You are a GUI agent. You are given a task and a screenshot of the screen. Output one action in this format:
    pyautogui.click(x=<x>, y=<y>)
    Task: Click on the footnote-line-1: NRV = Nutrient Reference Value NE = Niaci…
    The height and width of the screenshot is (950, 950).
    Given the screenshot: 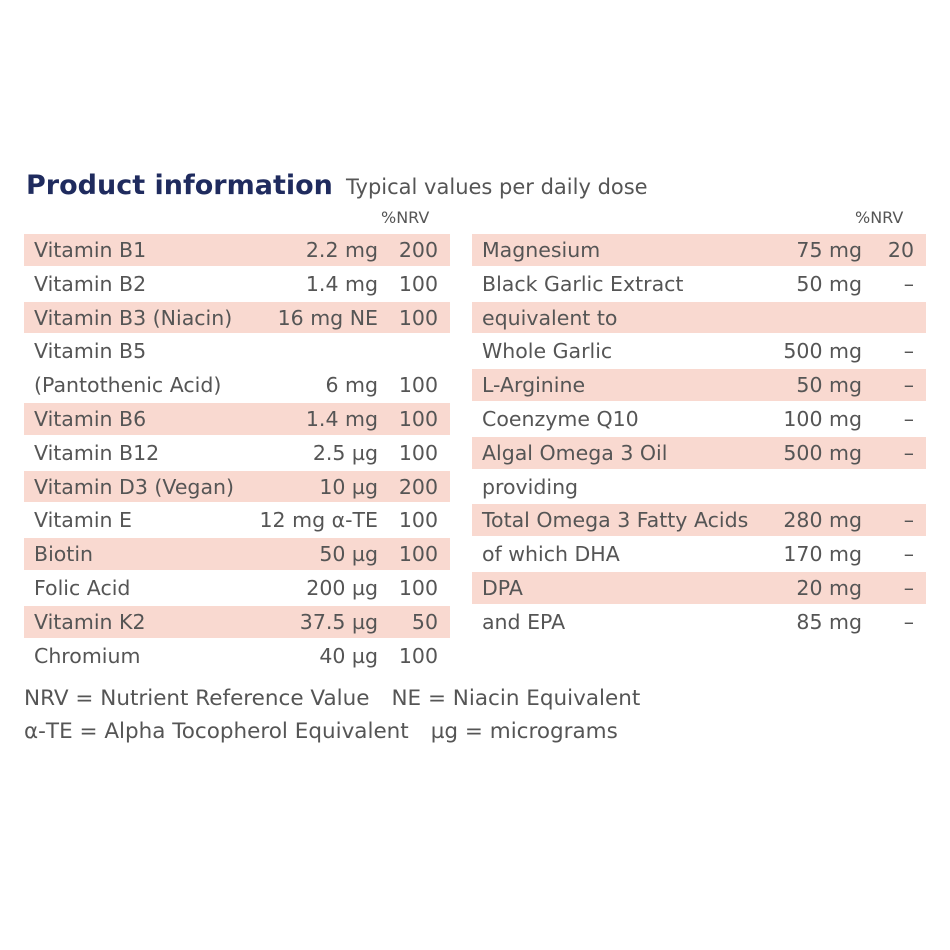 What is the action you would take?
    pyautogui.click(x=332, y=698)
    